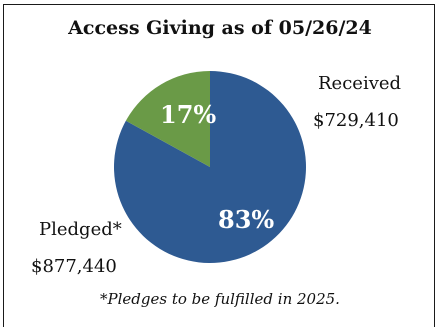 This screenshot has height=327, width=440. What do you see at coordinates (220, 299) in the screenshot?
I see `chart-footnote: *Pledges to be fulfilled in 2025.` at bounding box center [220, 299].